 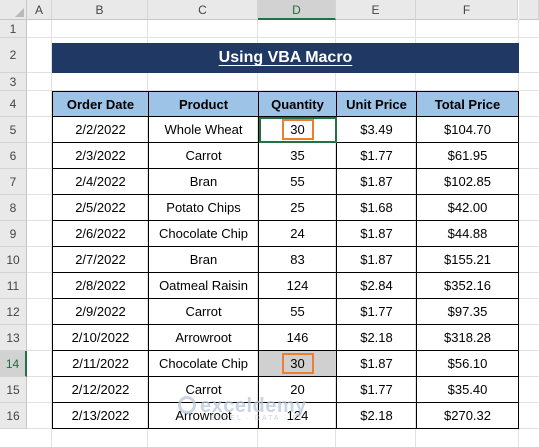 I want to click on total-price-cell: $97.35, so click(x=467, y=311).